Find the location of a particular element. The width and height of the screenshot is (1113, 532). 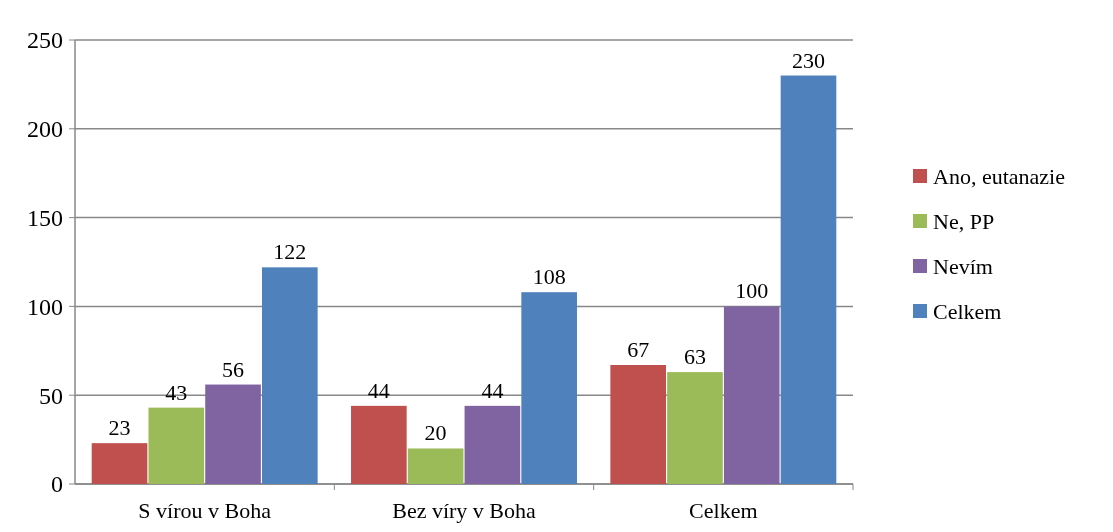

data-label: 43 is located at coordinates (176, 392).